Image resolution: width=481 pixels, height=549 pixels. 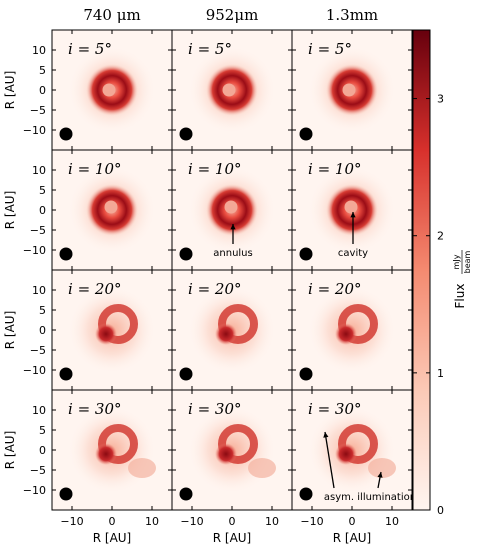 I want to click on panel-3-2: i = 20°, so click(x=232, y=330).